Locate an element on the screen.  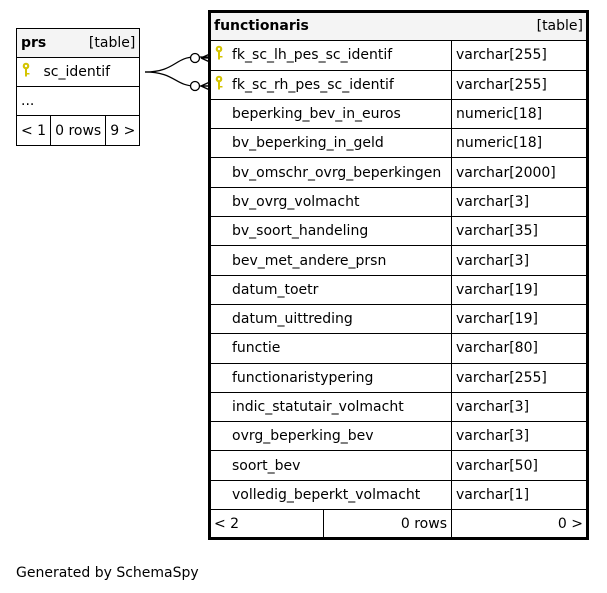
column-type: varchar[2000] is located at coordinates (519, 172).